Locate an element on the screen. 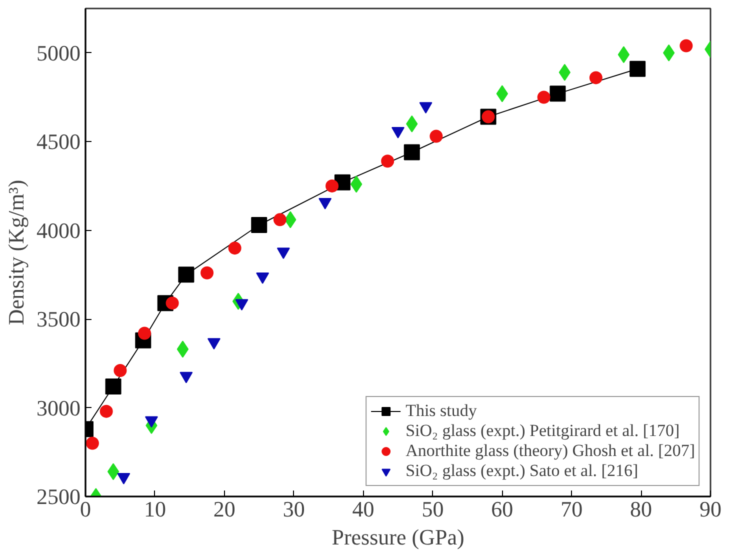  x-axis-title: Pressure (GPa) is located at coordinates (398, 537).